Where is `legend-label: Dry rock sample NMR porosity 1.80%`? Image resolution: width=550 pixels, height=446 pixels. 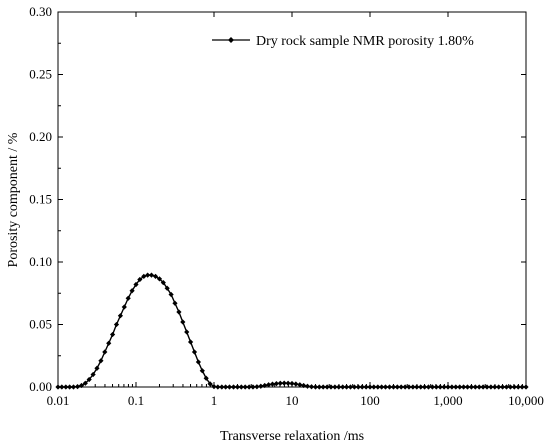
legend-label: Dry rock sample NMR porosity 1.80% is located at coordinates (365, 41).